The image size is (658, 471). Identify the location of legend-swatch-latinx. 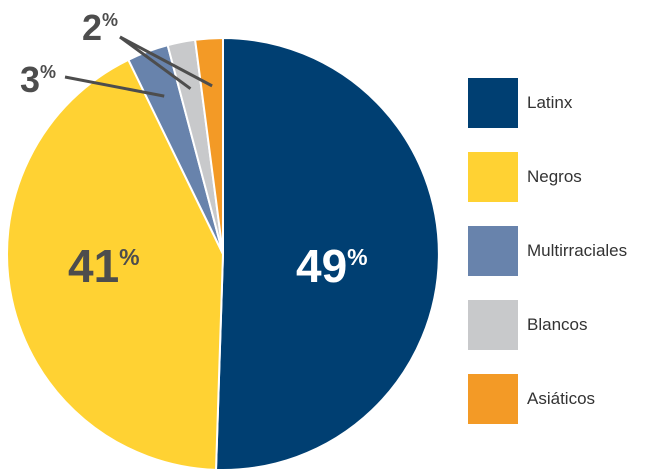
(493, 103).